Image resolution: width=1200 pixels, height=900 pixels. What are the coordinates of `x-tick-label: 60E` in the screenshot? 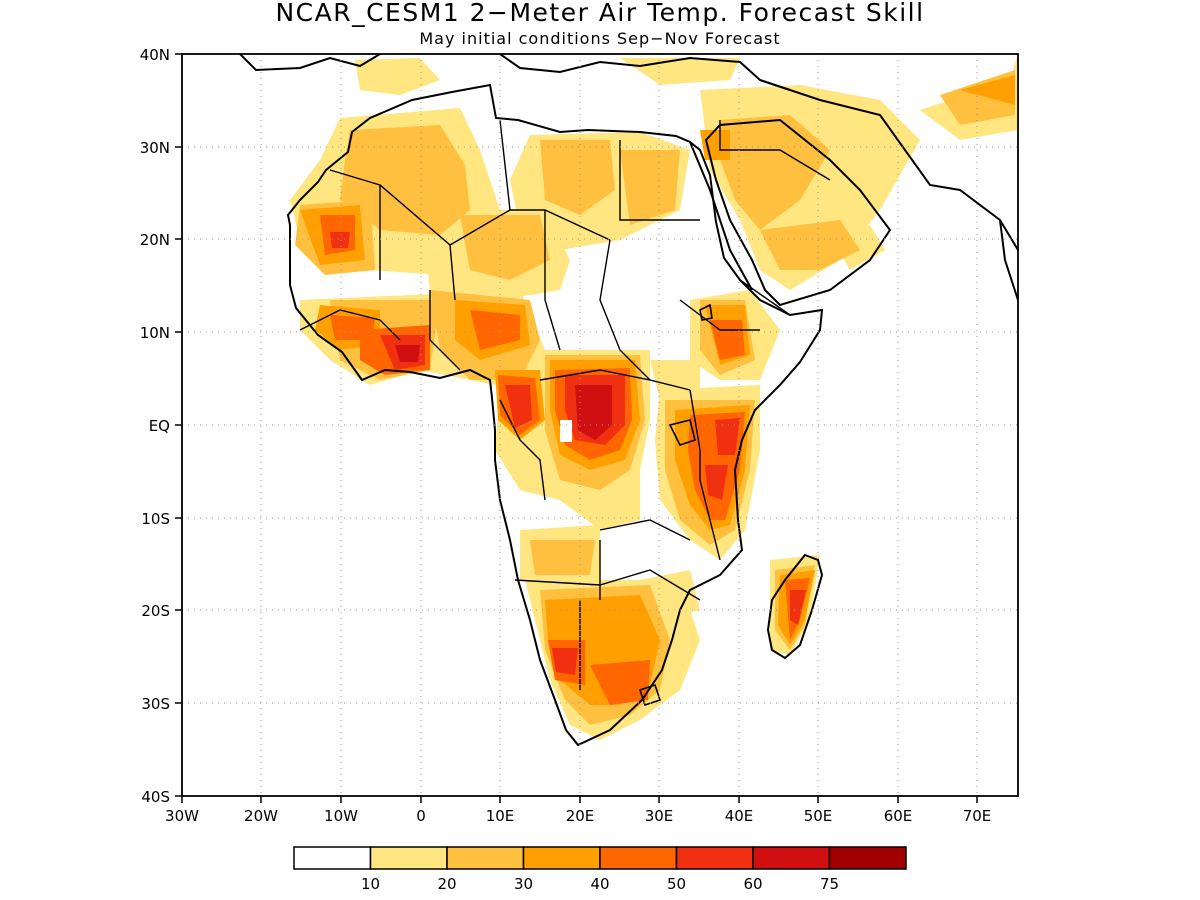 It's located at (898, 816).